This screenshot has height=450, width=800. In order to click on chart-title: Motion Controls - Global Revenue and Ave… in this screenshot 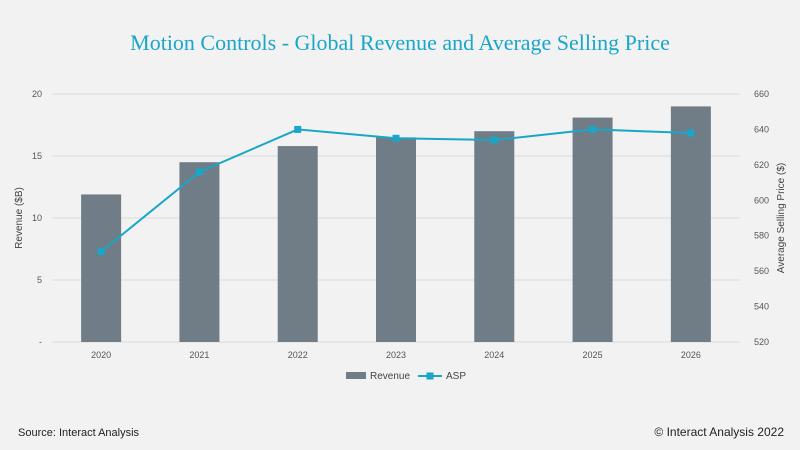, I will do `click(400, 42)`.